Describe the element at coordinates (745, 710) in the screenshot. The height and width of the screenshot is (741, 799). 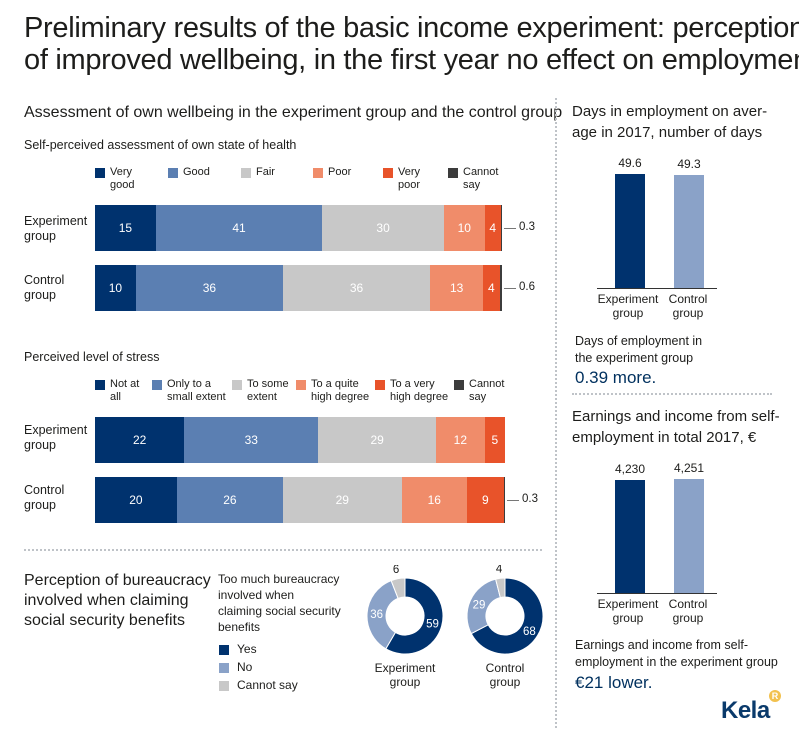
I see `kela-logo: Kela` at that location.